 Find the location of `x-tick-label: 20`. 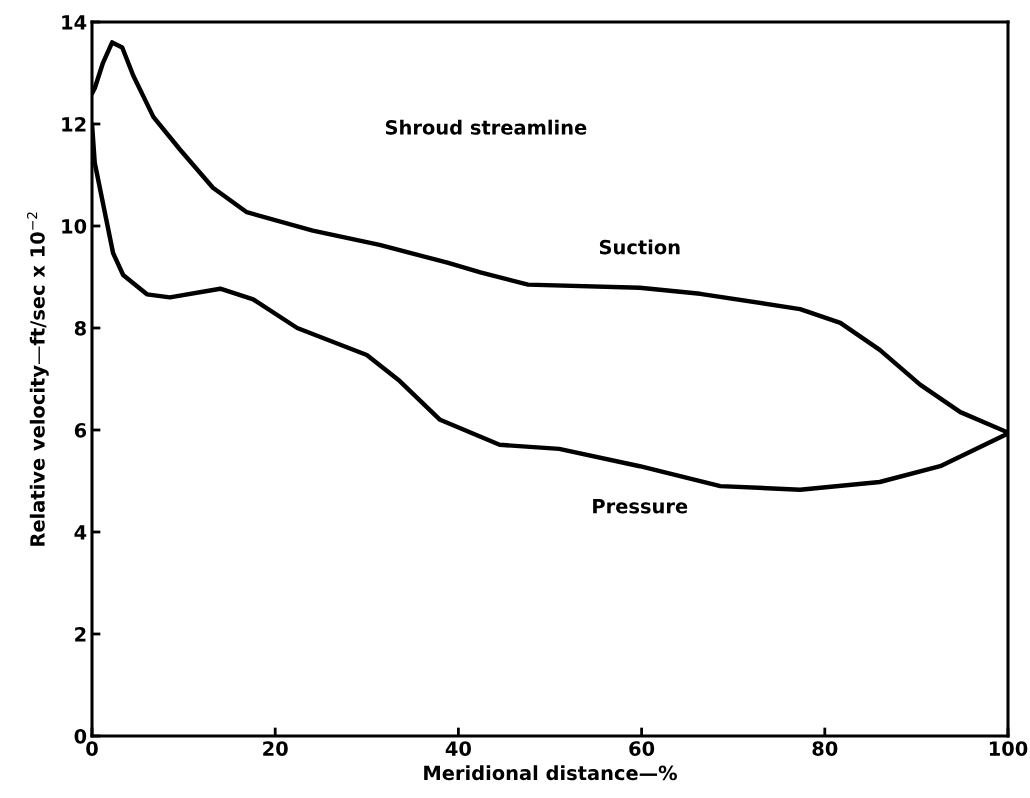

x-tick-label: 20 is located at coordinates (275, 748).